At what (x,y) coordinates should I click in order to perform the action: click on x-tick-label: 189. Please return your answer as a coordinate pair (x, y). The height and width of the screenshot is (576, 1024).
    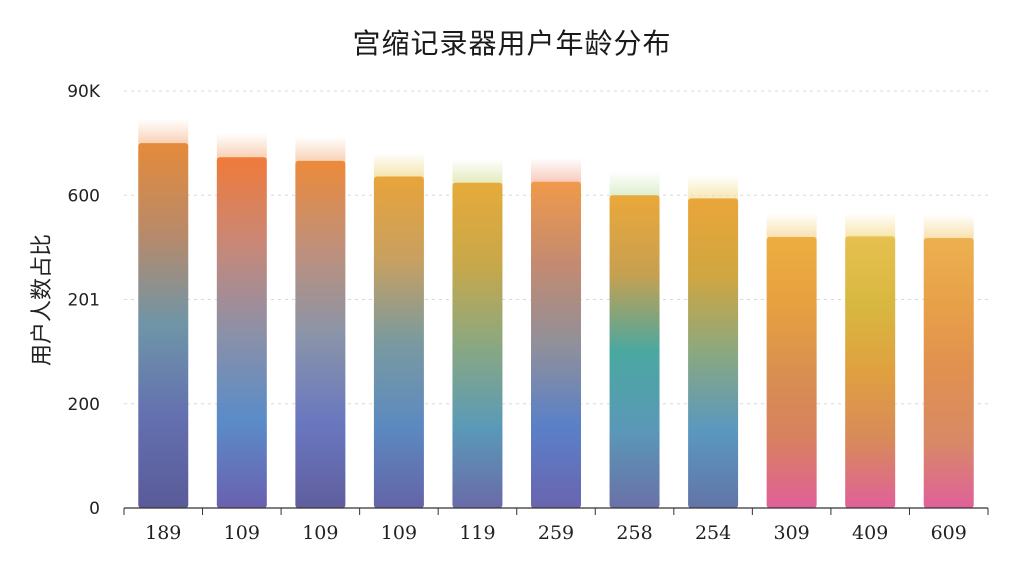
    Looking at the image, I should click on (163, 533).